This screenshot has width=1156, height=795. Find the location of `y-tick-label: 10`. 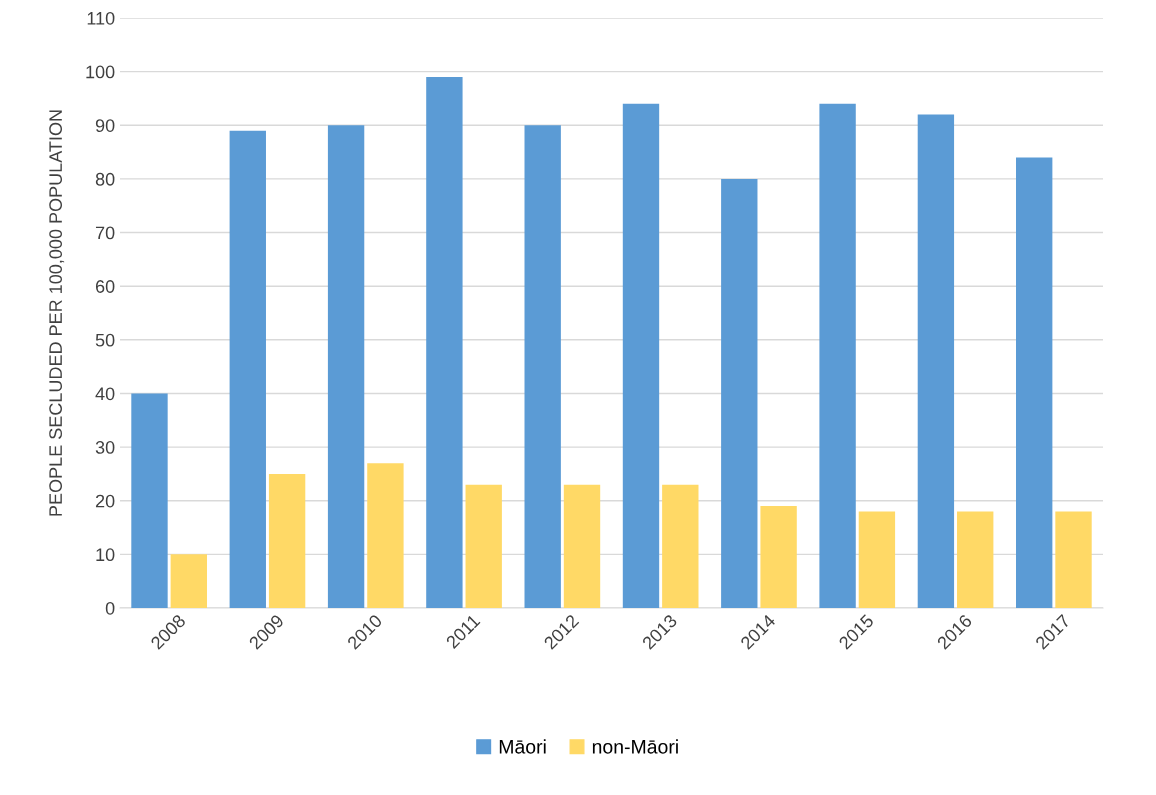

y-tick-label: 10 is located at coordinates (105, 555).